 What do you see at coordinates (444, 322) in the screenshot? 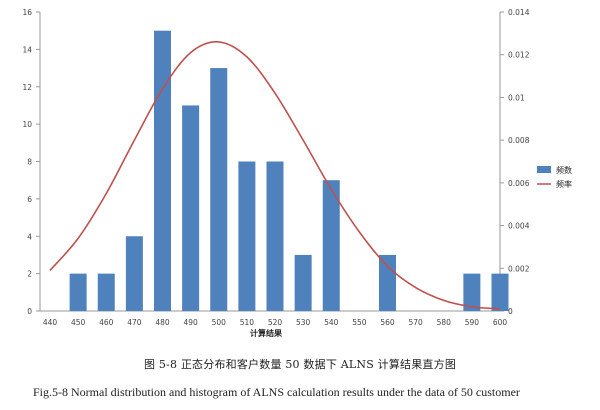
I see `x-tick-label: 580` at bounding box center [444, 322].